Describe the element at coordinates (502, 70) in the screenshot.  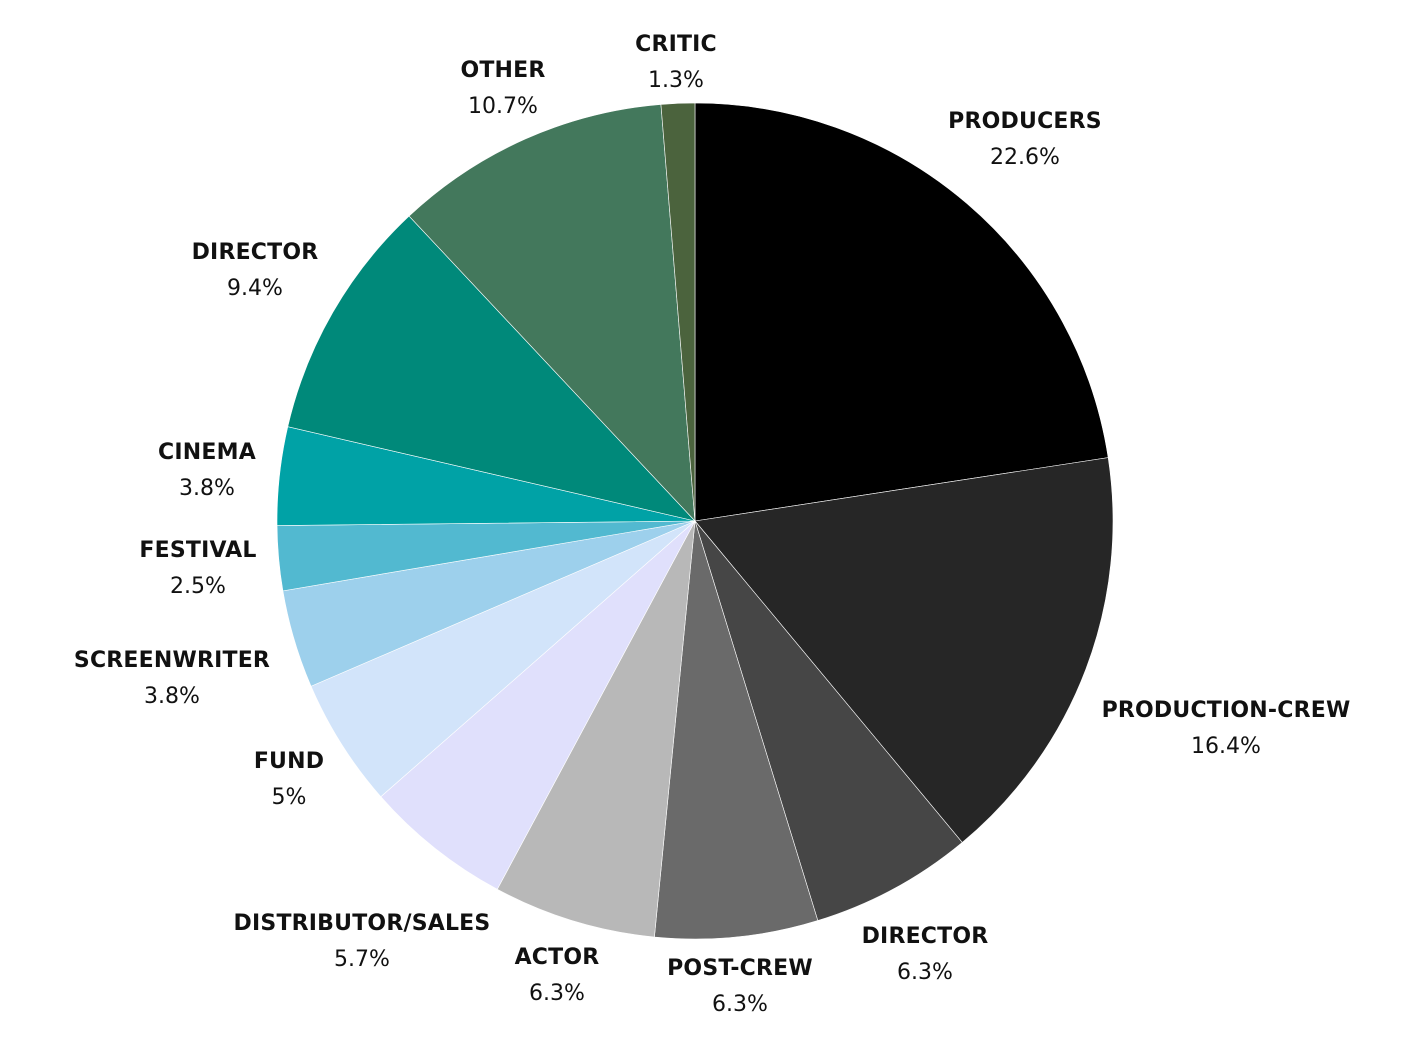
I see `slice-label-other-11: OTHER` at that location.